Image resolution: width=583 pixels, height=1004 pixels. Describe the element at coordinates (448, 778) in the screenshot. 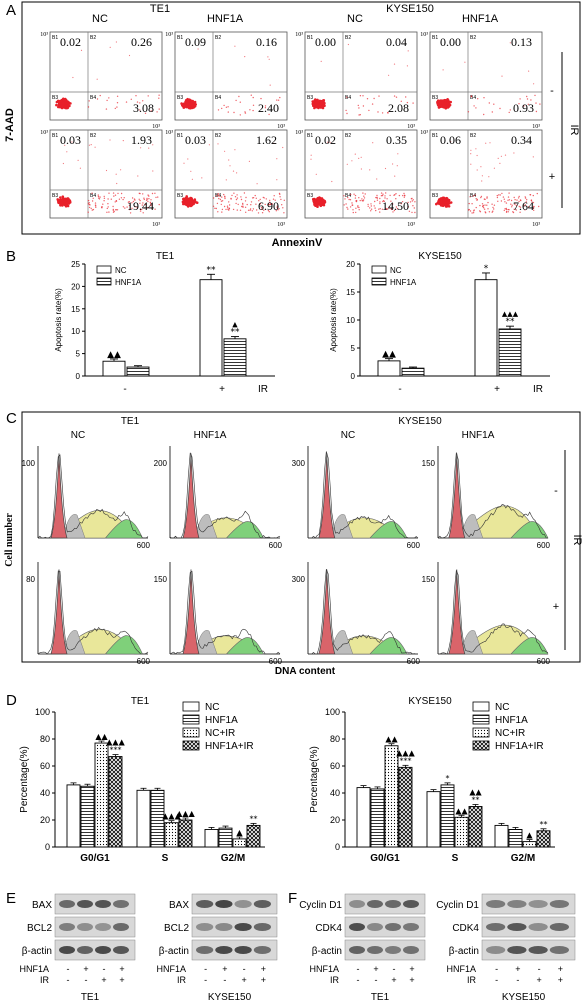

I see `significance-mark: *` at that location.